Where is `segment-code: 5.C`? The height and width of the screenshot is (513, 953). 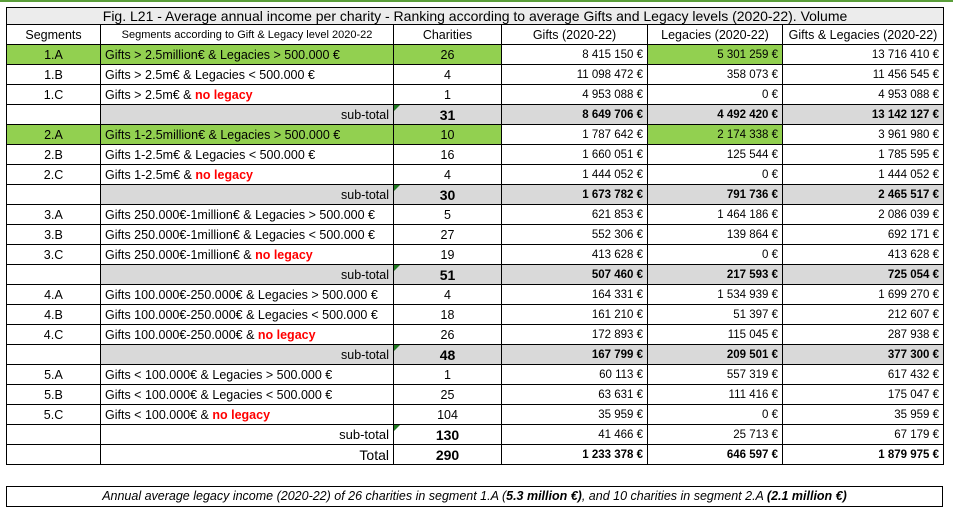
segment-code: 5.C is located at coordinates (53, 414).